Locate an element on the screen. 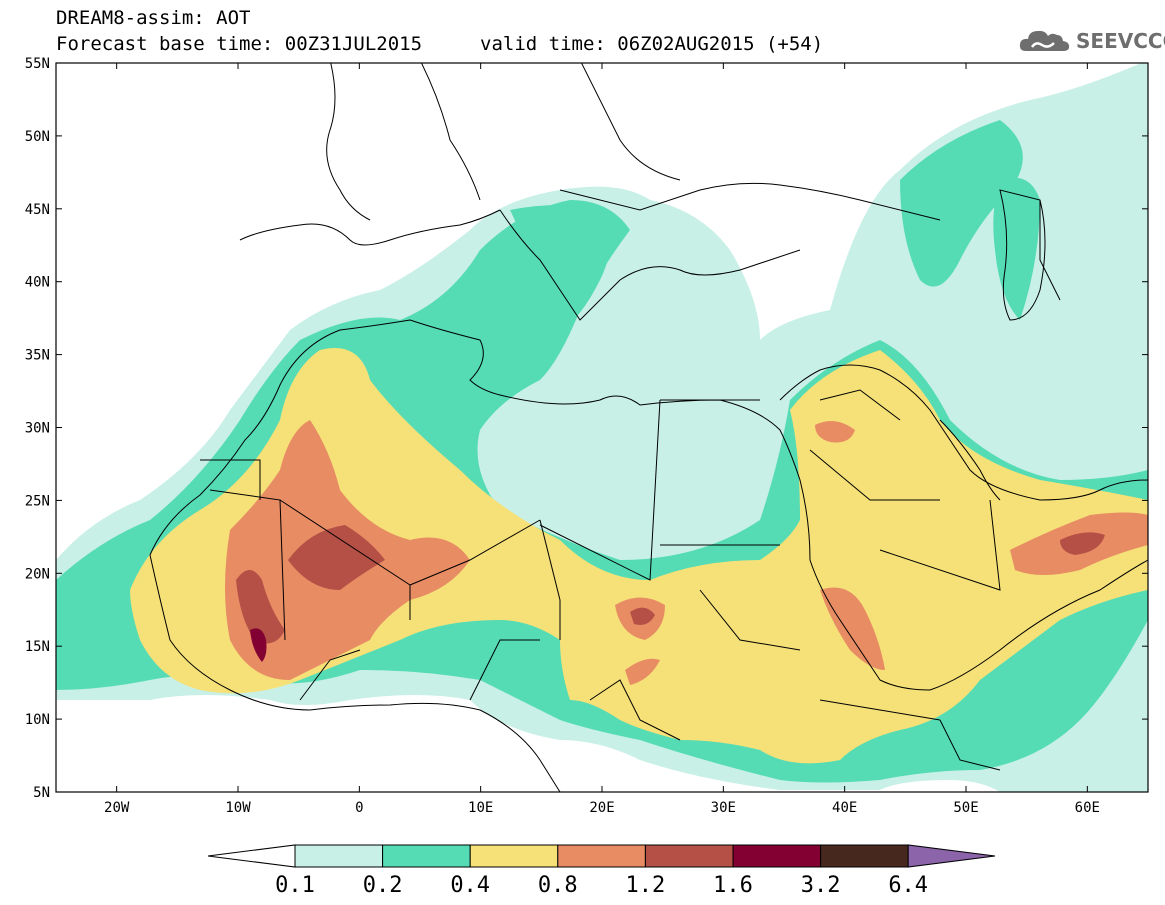  aot-band-1.2-oman is located at coordinates (1082, 543).